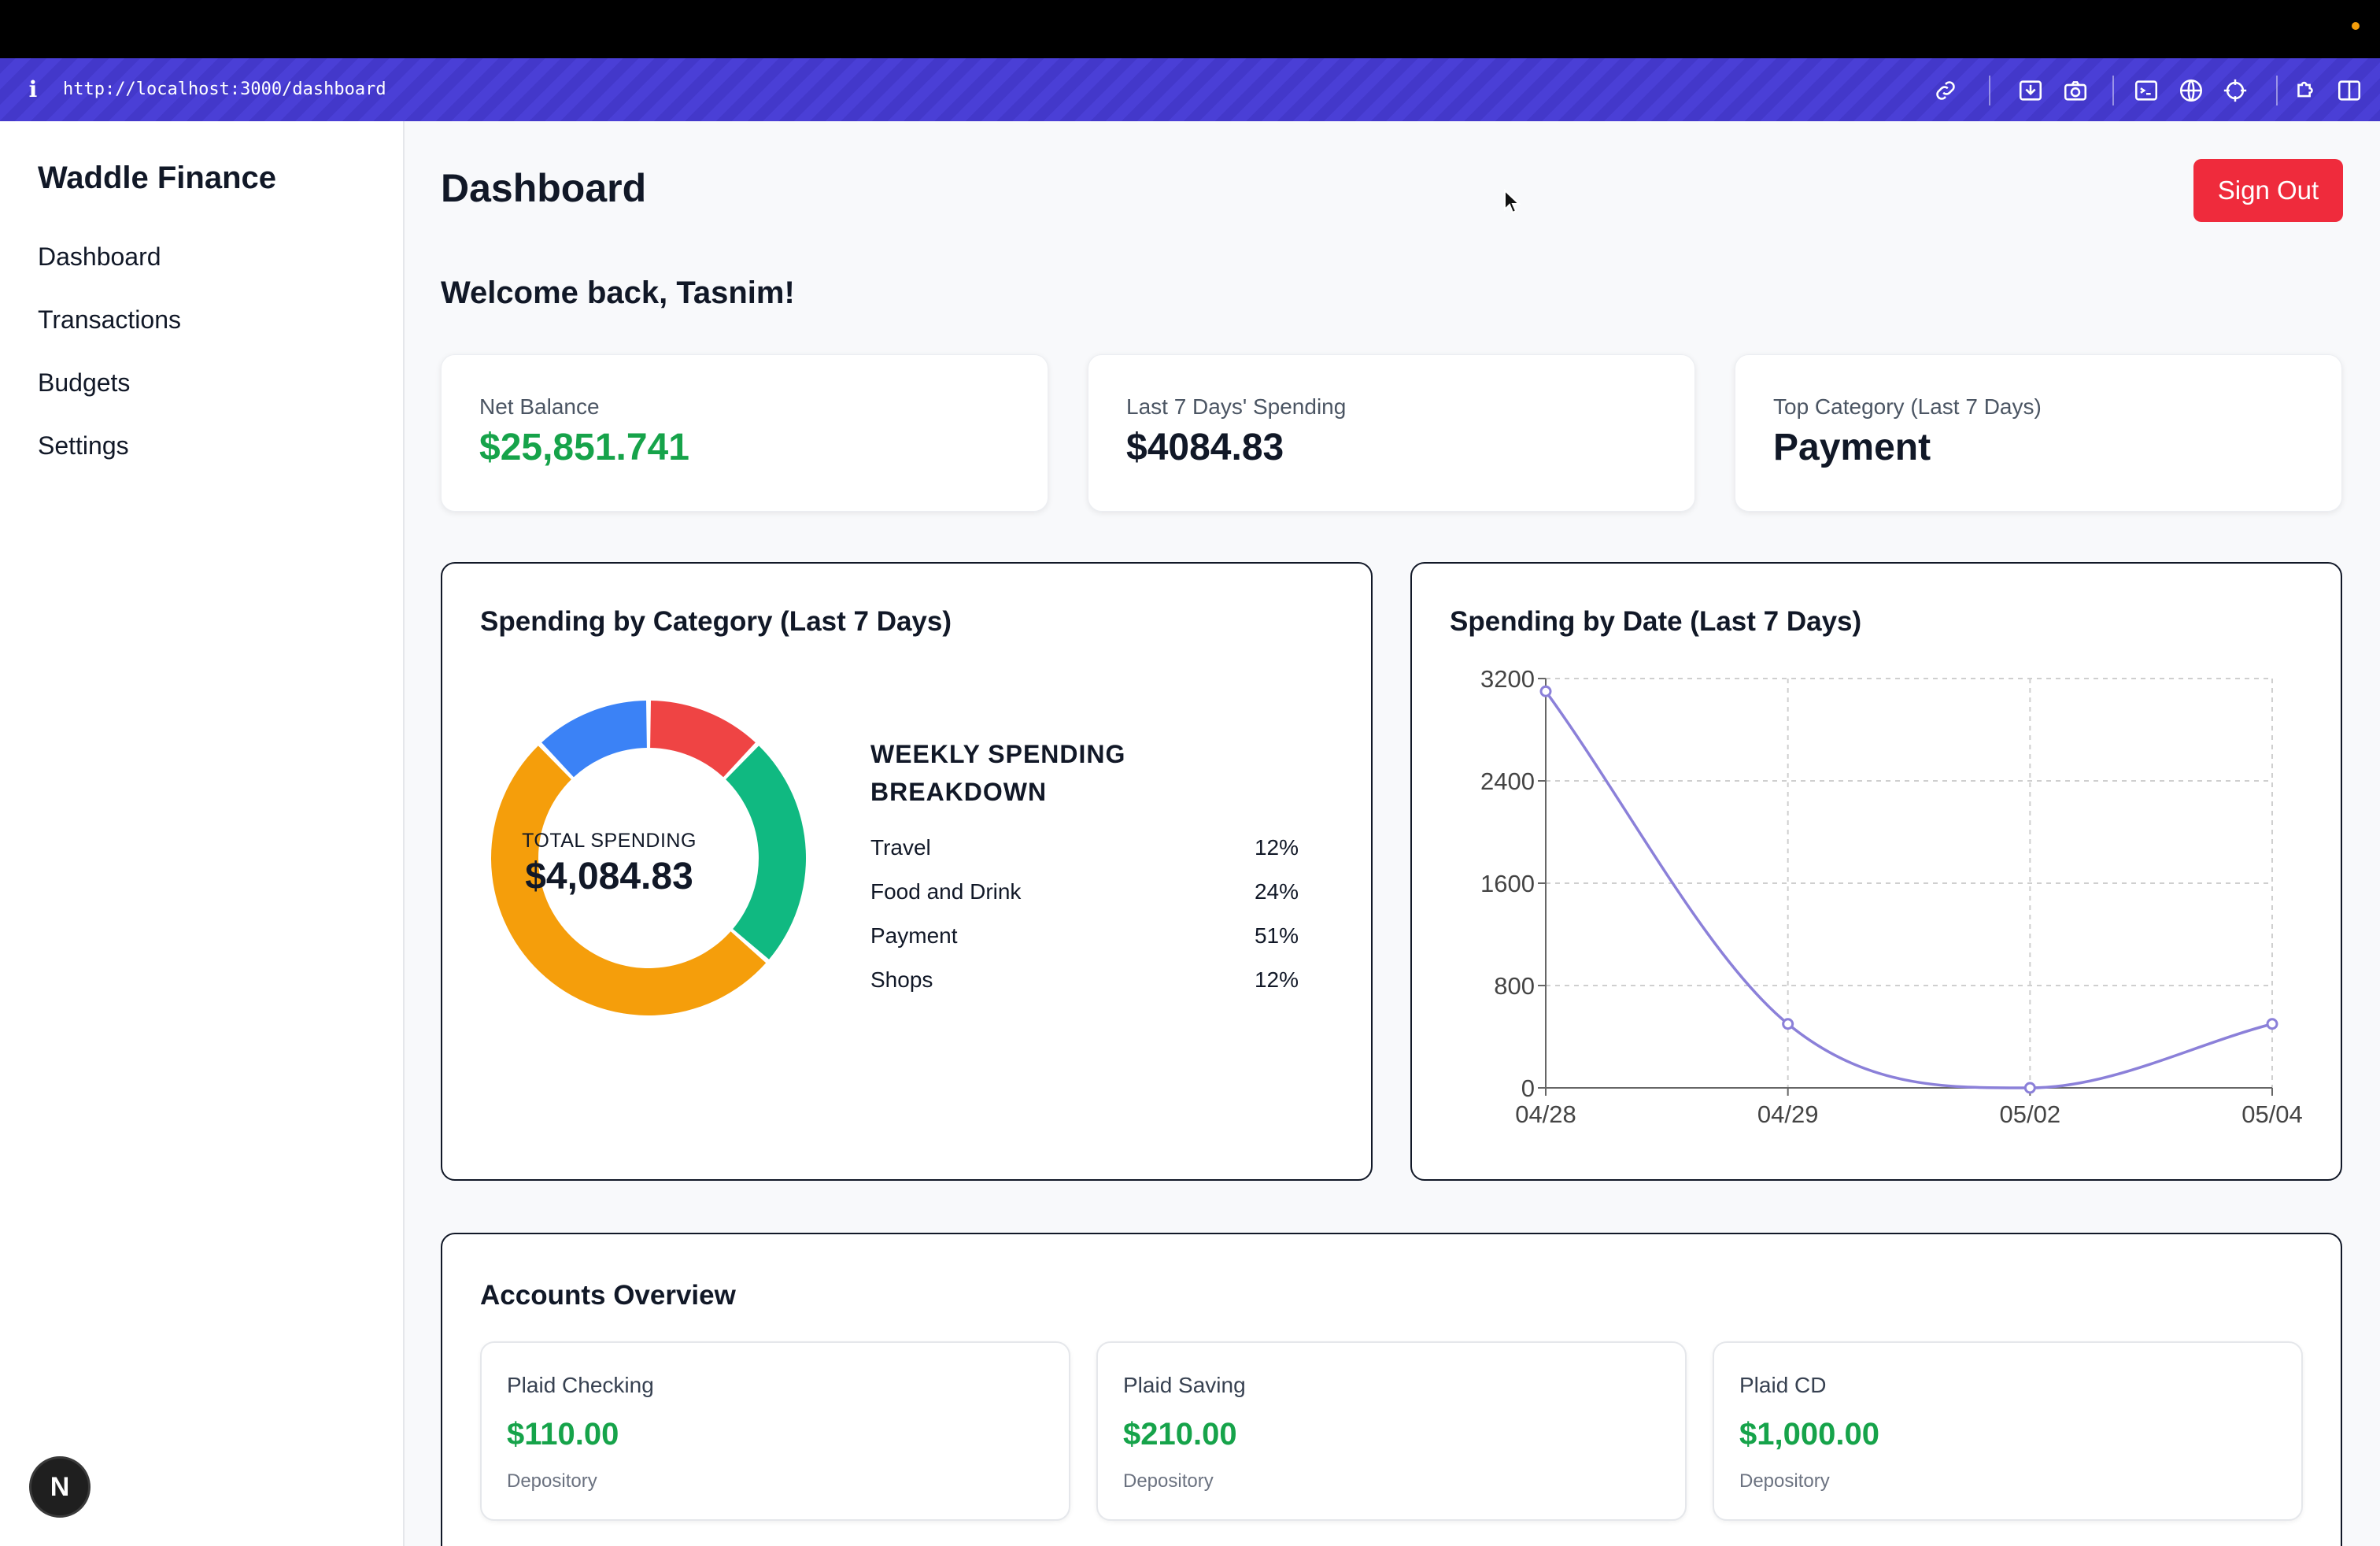  I want to click on sidebar-item-budgets: Budgets, so click(84, 382).